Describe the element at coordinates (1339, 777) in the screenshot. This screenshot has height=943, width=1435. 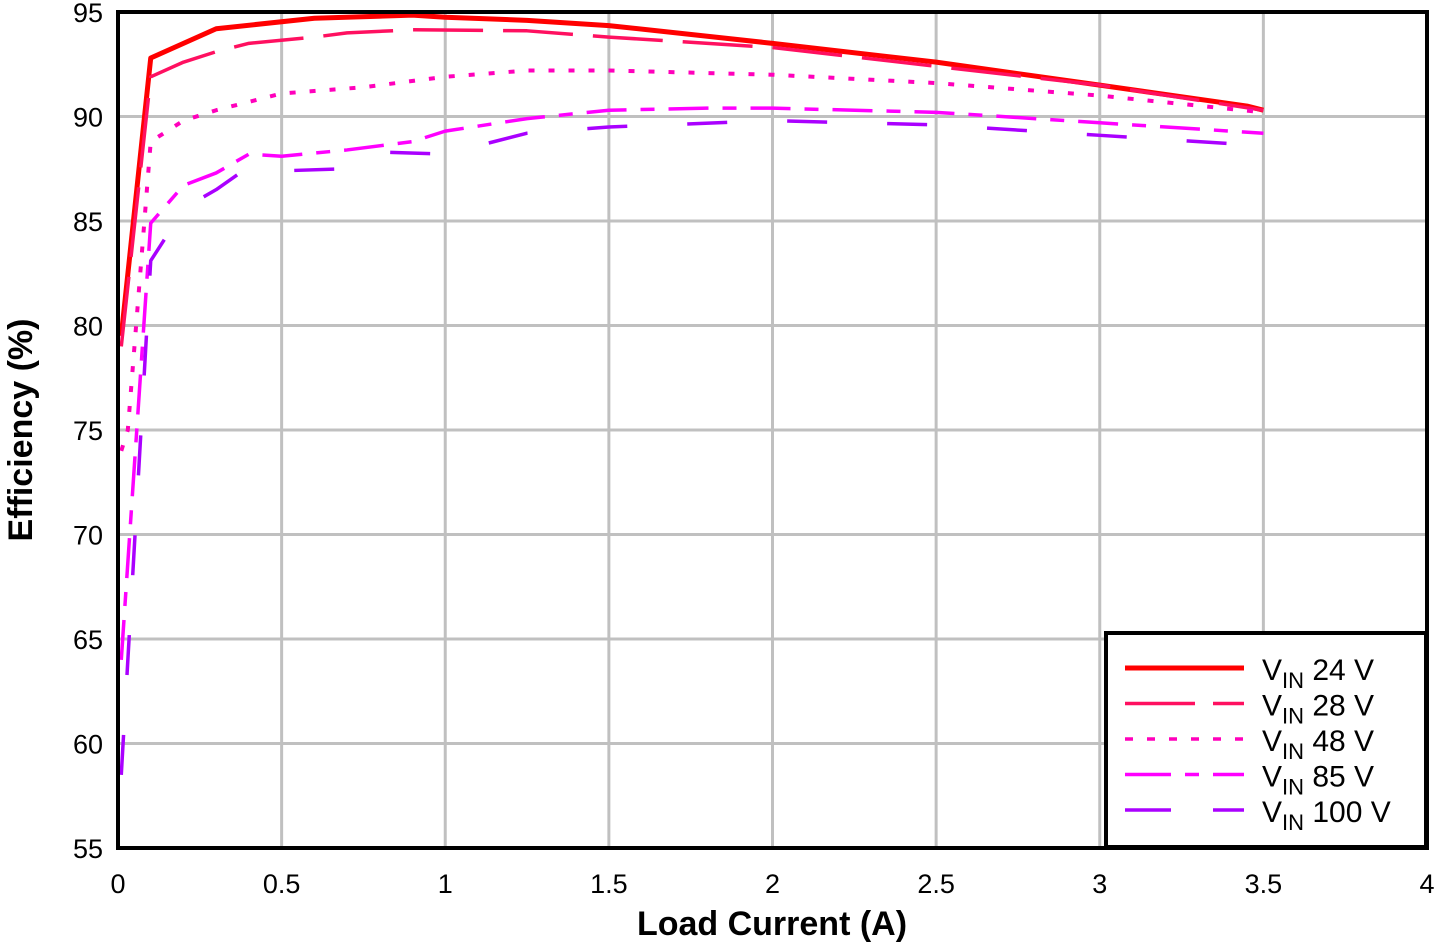
I see `legend-label-rest: 85 V` at that location.